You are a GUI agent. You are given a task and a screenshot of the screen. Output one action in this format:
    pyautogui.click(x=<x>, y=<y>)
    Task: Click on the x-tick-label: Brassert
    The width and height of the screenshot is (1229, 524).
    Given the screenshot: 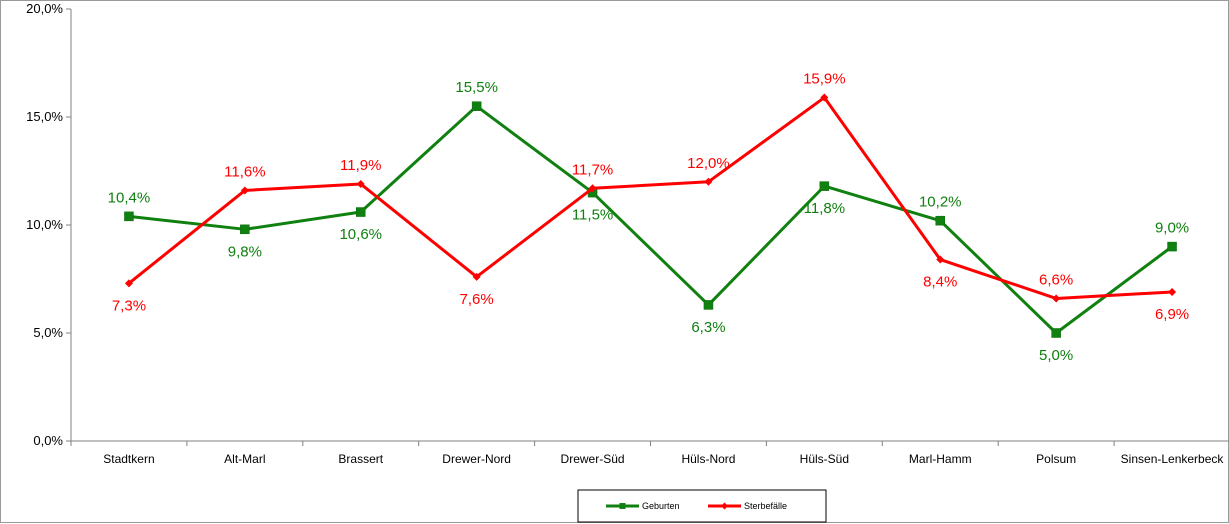 What is the action you would take?
    pyautogui.click(x=360, y=459)
    